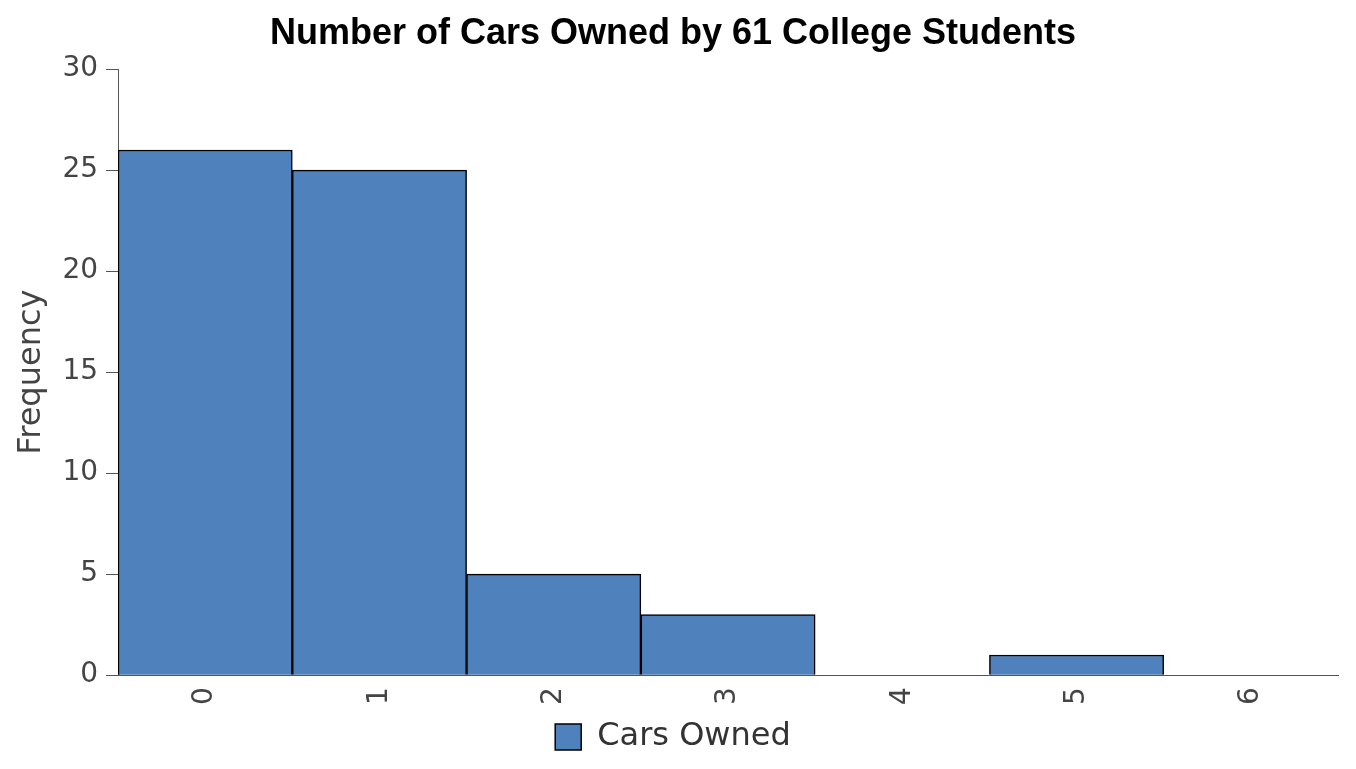 The height and width of the screenshot is (769, 1356). I want to click on x-tick-label: 2, so click(552, 696).